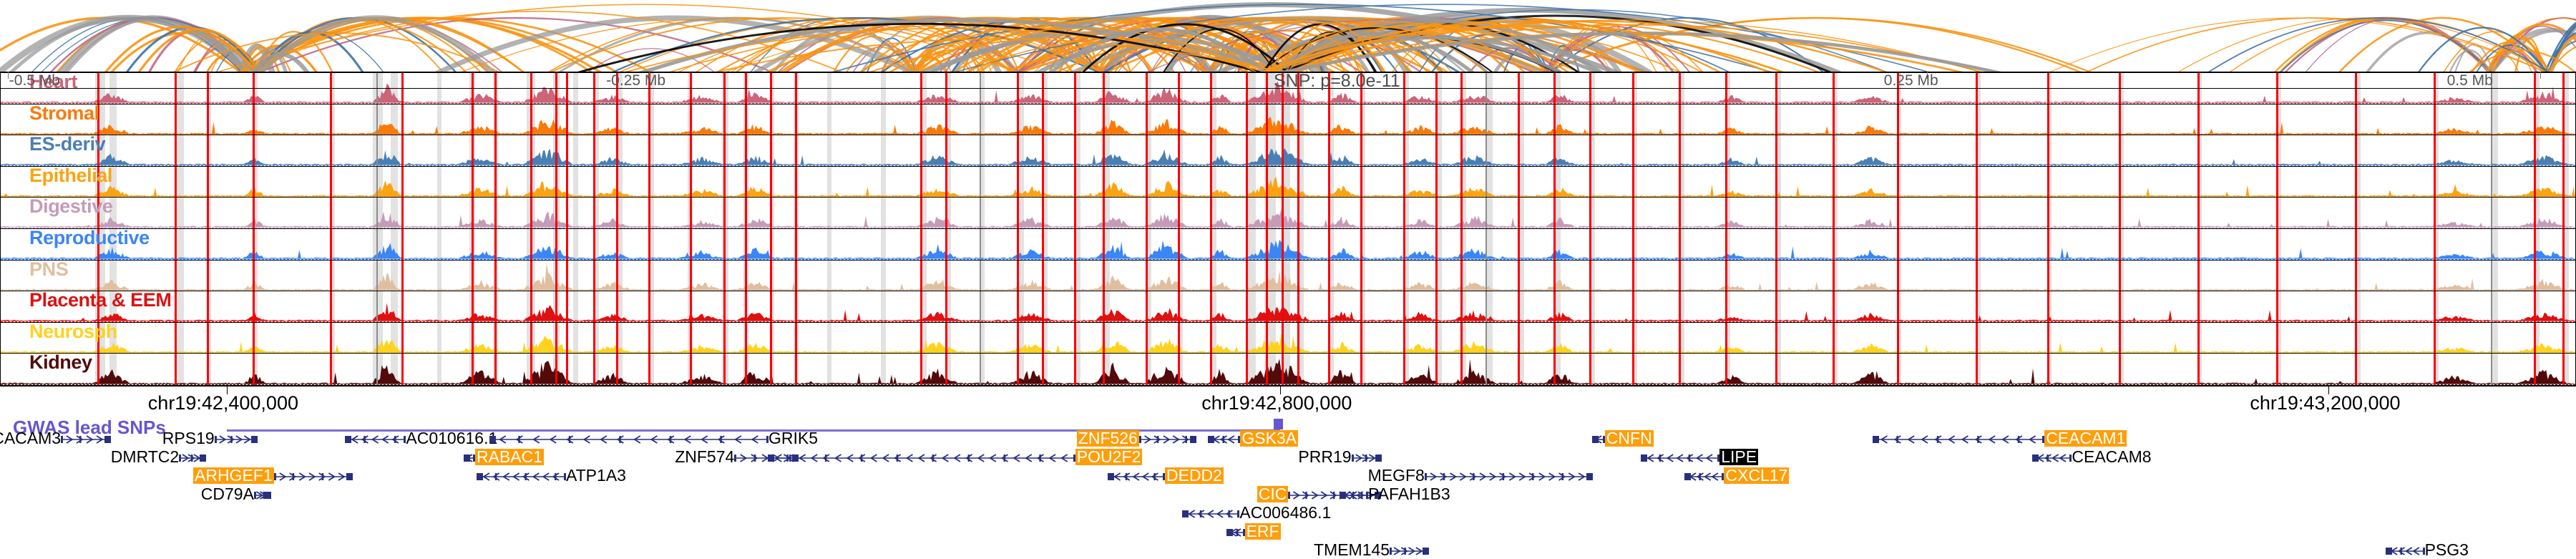  What do you see at coordinates (1253, 531) in the screenshot?
I see `gene-entry: ERF` at bounding box center [1253, 531].